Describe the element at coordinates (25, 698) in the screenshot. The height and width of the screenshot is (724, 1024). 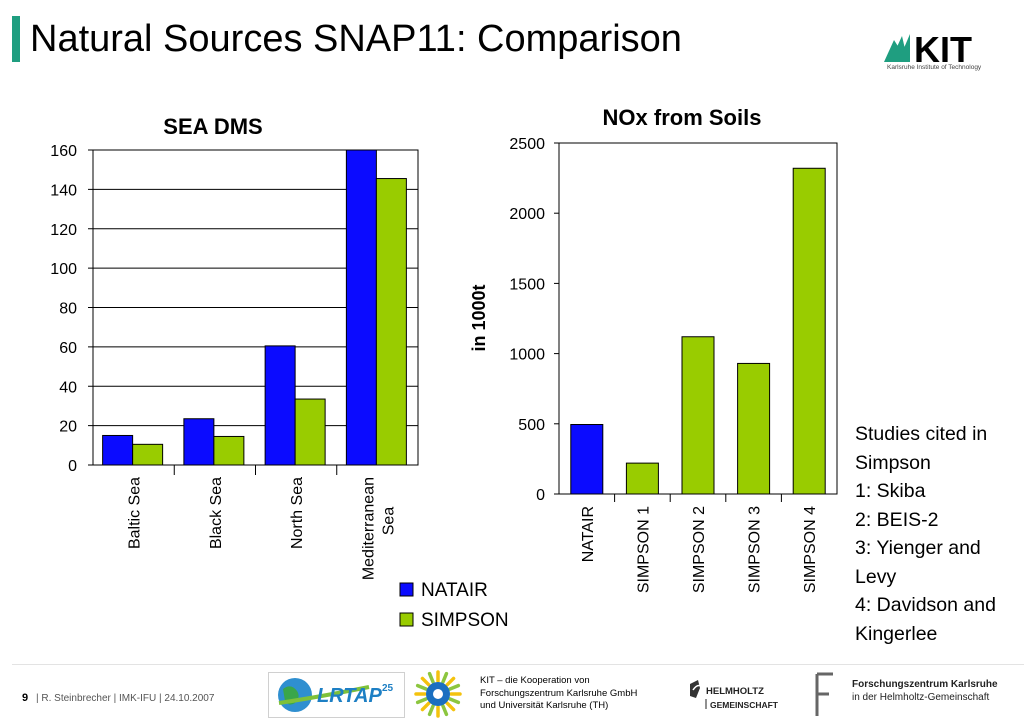
I see `page-number: 9` at that location.